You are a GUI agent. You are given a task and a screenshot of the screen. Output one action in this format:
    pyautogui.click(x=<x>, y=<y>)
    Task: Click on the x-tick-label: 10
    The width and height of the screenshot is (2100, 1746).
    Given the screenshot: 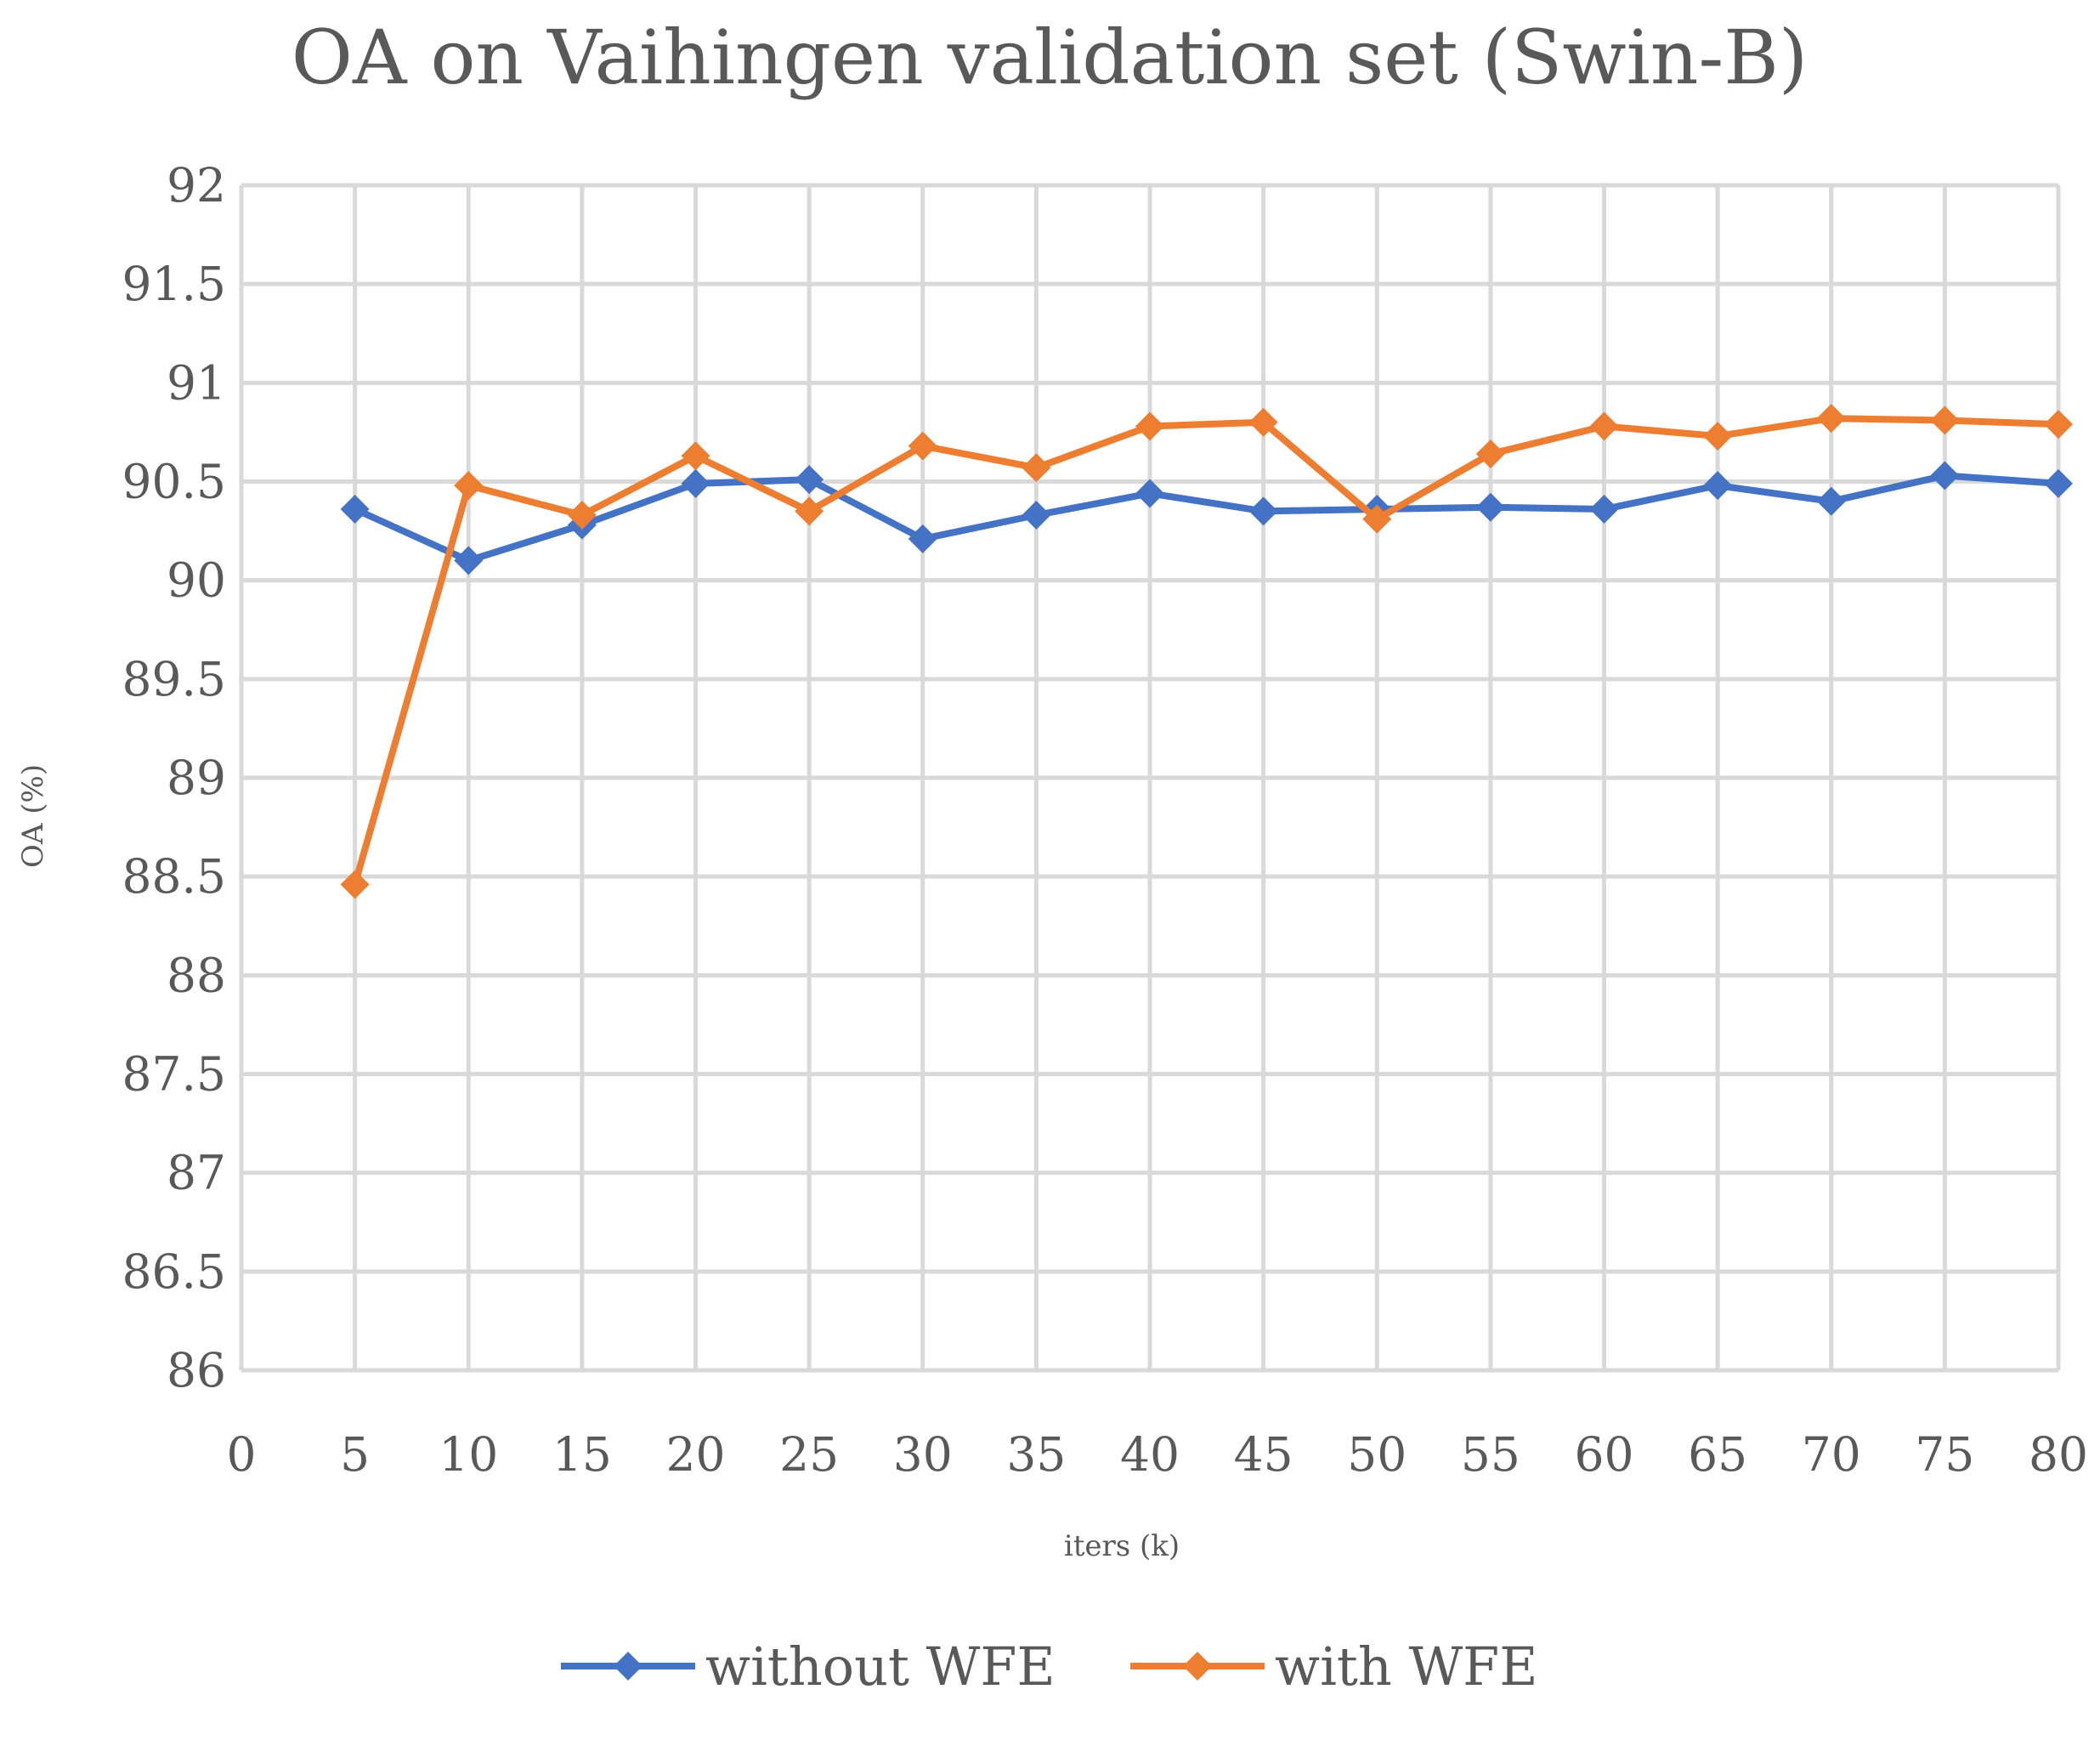 What is the action you would take?
    pyautogui.click(x=468, y=1455)
    